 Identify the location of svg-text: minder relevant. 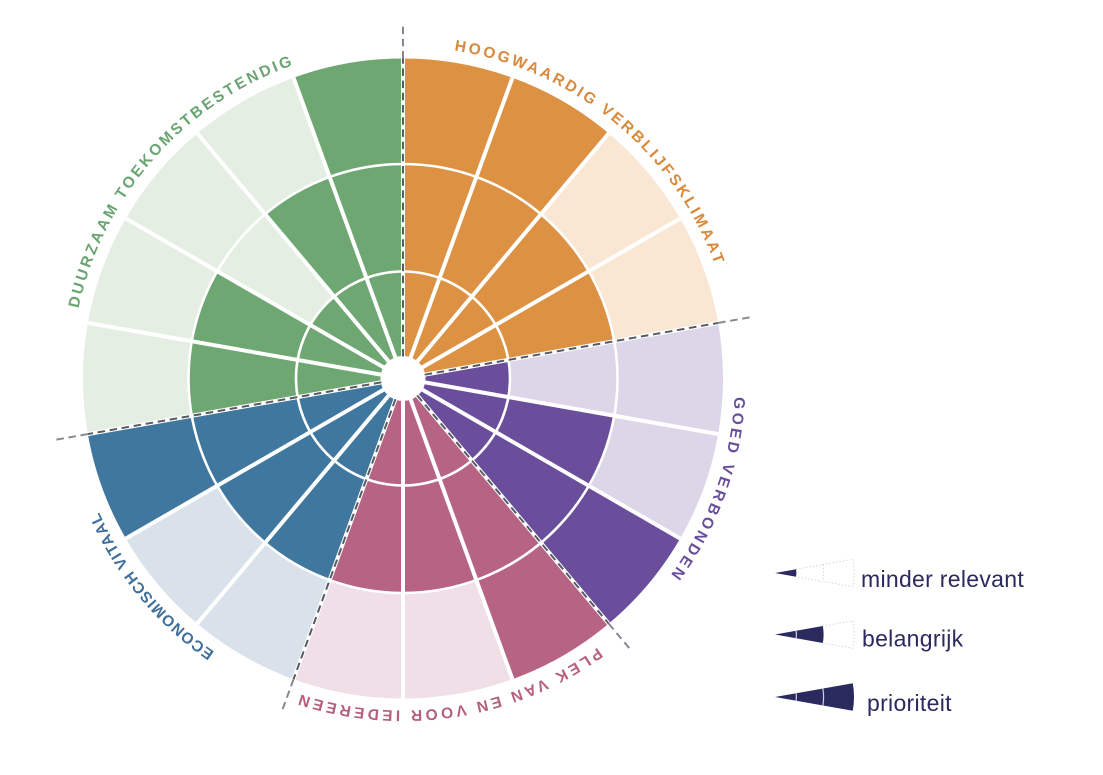
(942, 579).